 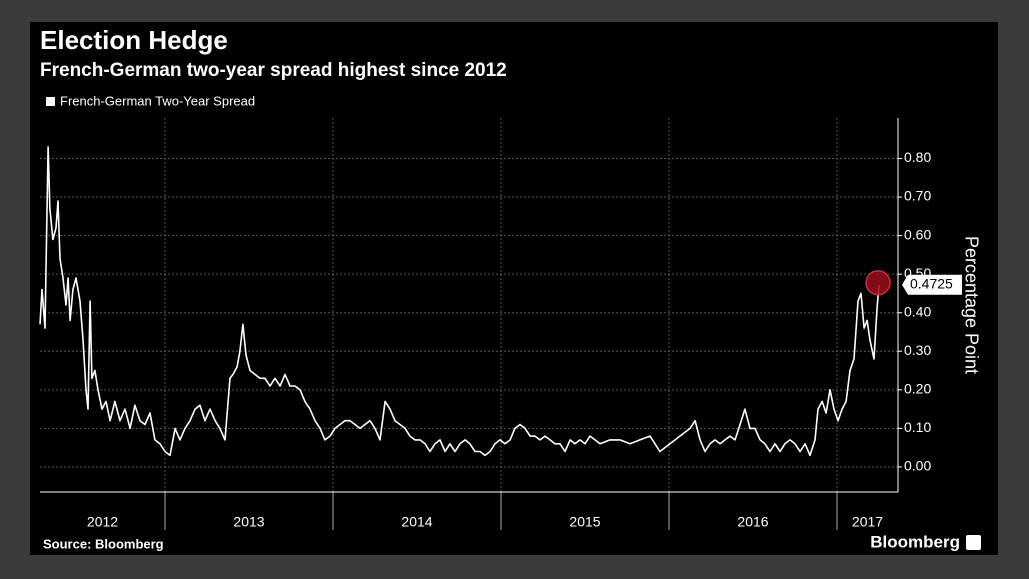 What do you see at coordinates (917, 389) in the screenshot?
I see `y-tick-label: 0.20` at bounding box center [917, 389].